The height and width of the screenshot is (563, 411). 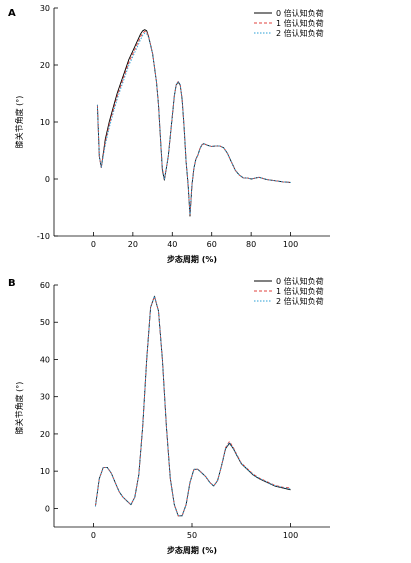 I want to click on x-tick-label: 20, so click(x=133, y=244).